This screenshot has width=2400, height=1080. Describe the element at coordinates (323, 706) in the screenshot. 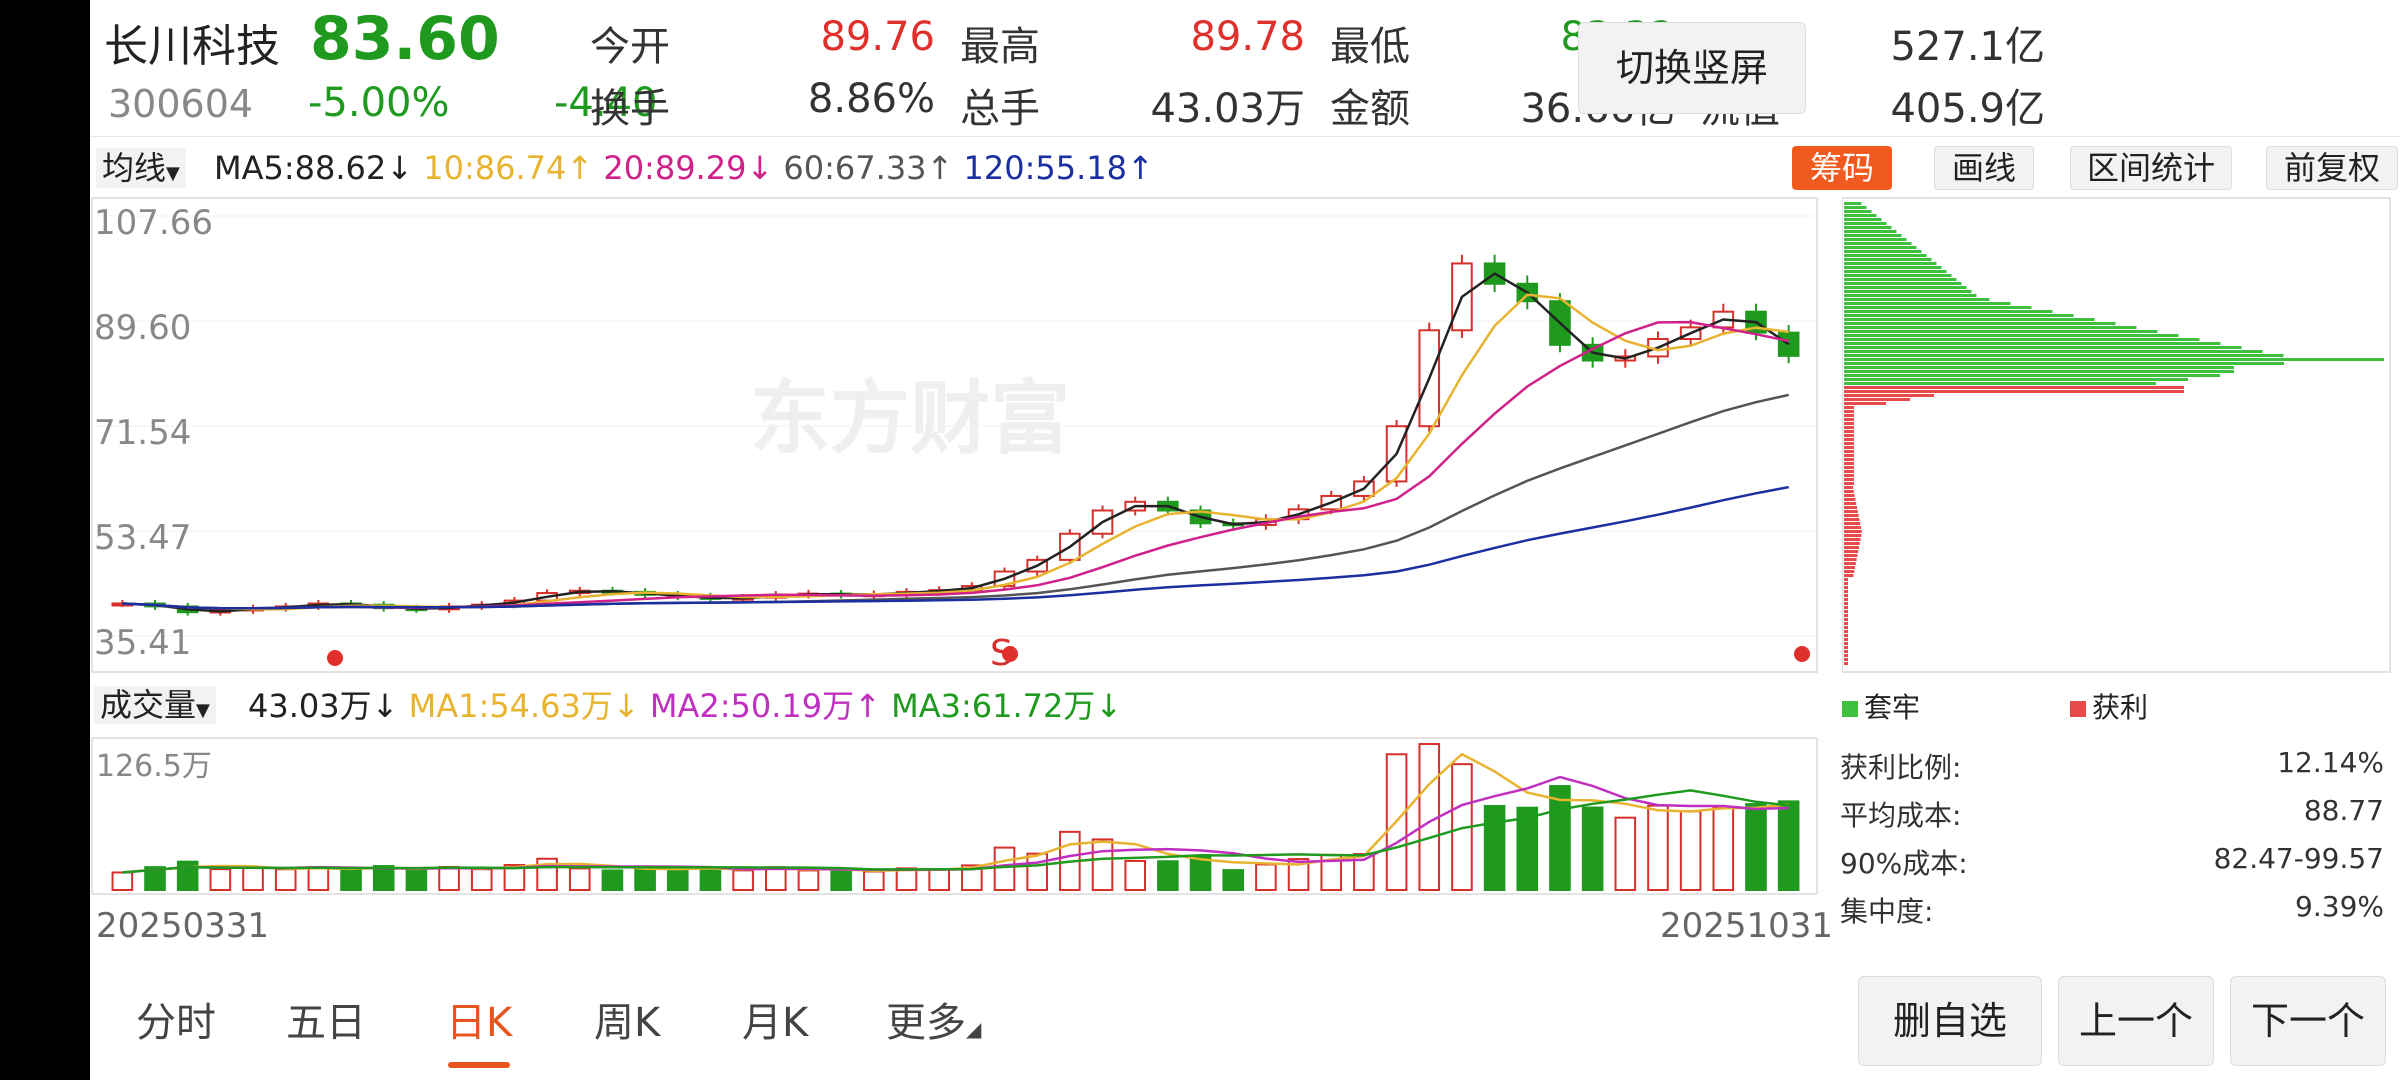

I see `volume-value: 43.03万↓` at that location.